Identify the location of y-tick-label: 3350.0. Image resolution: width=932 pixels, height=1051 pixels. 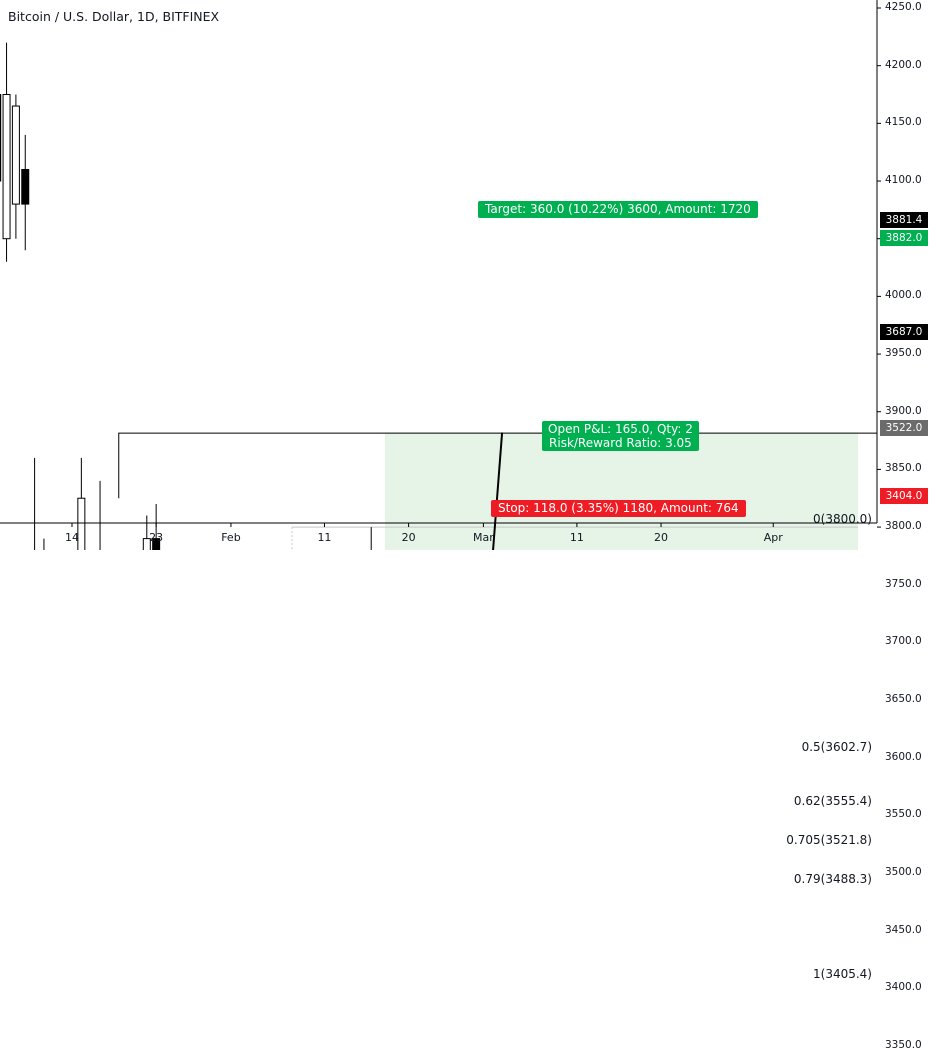
(903, 1045).